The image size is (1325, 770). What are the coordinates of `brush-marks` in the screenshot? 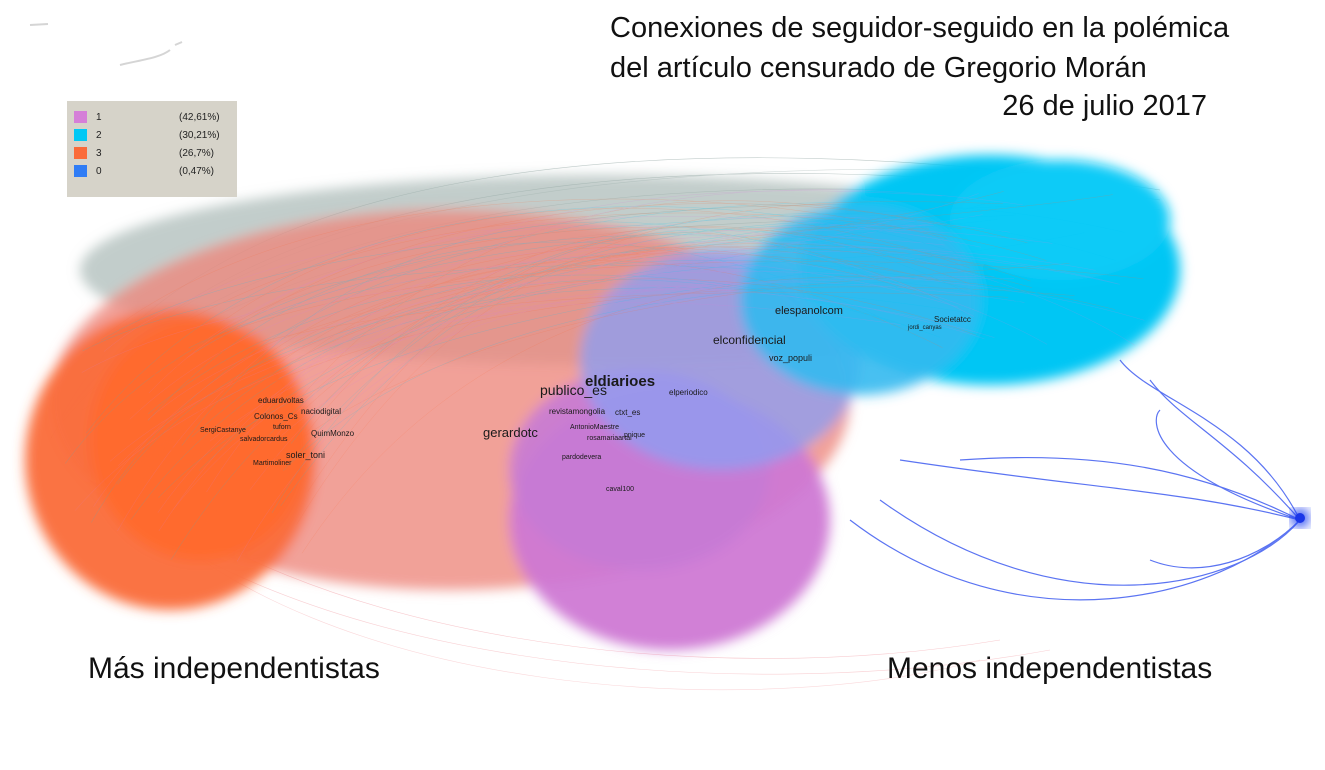 It's located at (106, 44).